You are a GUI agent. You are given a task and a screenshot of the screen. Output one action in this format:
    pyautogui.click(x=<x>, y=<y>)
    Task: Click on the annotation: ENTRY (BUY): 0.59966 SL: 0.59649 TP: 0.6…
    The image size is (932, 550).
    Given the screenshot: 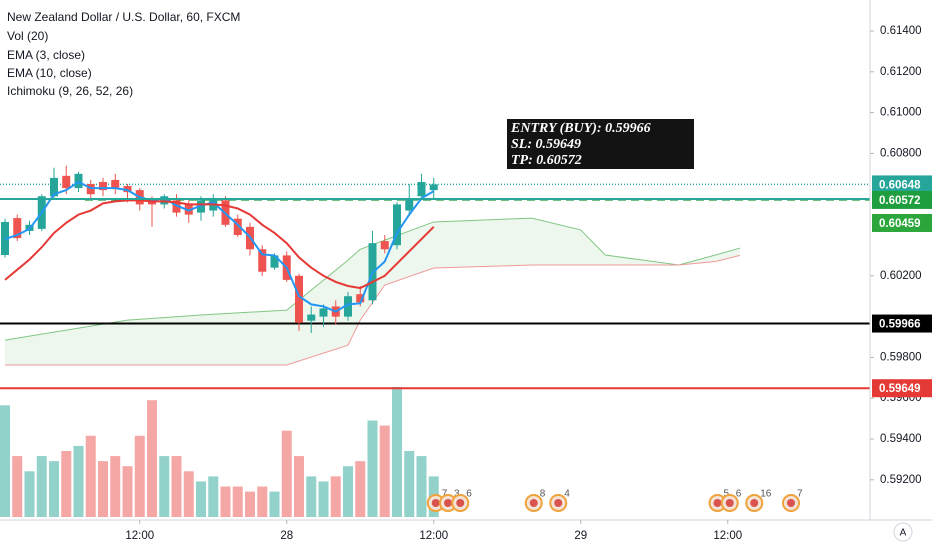 What is the action you would take?
    pyautogui.click(x=600, y=144)
    